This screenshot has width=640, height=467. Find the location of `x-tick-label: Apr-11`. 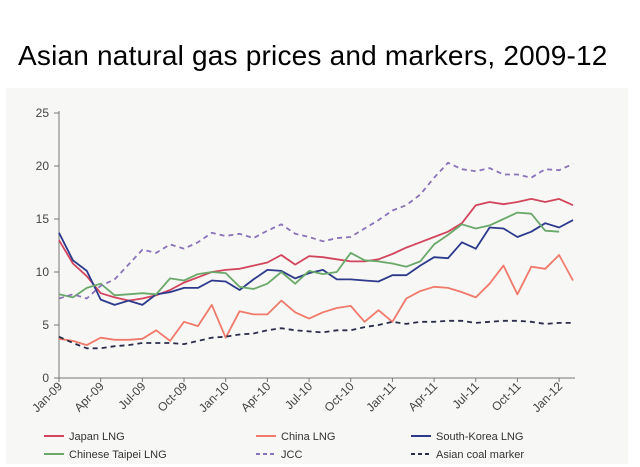

x-tick-label: Apr-11 is located at coordinates (422, 396).